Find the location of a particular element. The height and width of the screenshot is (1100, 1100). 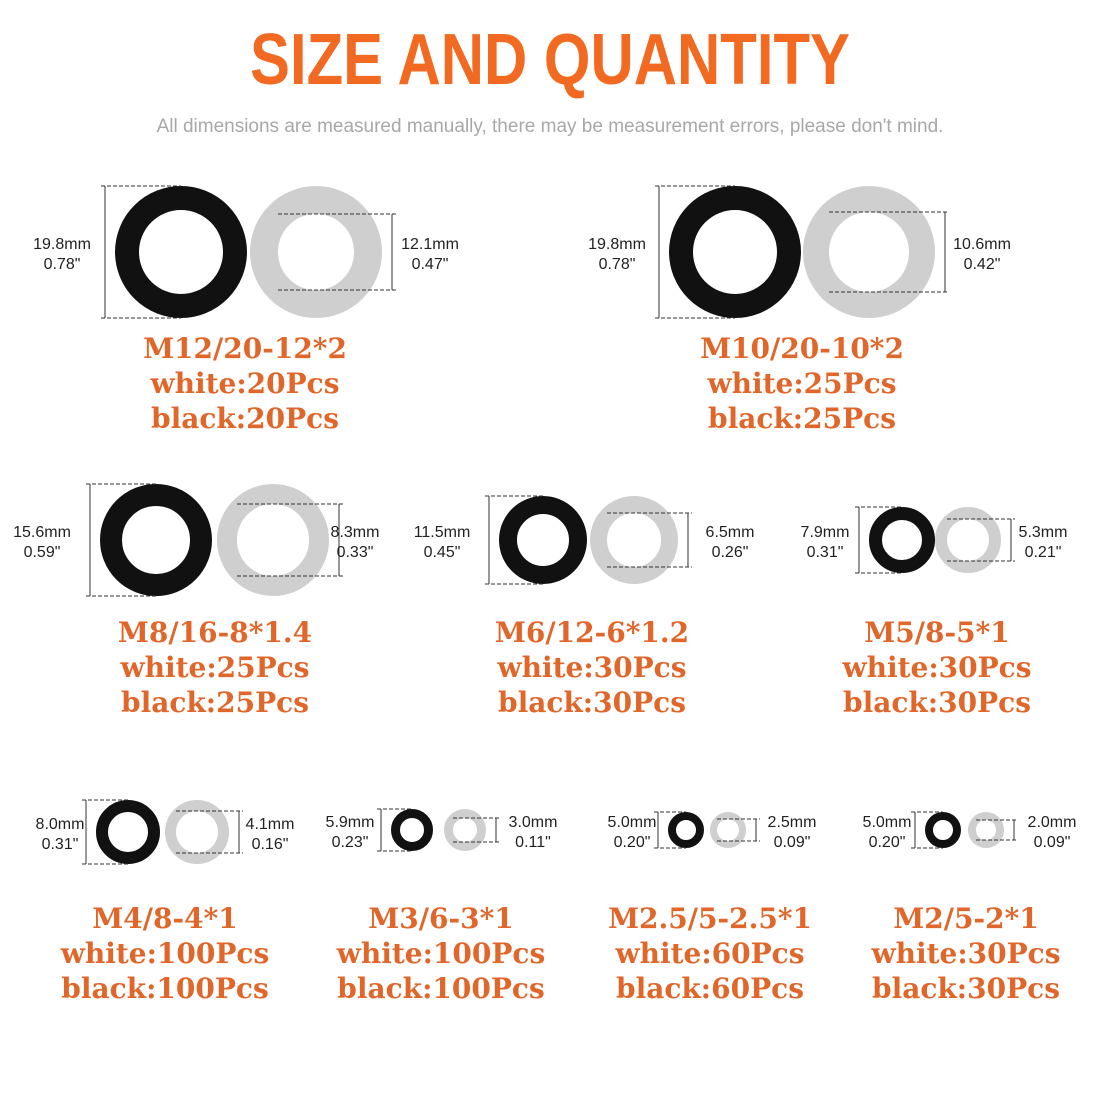

item-name: M2.5/5-2.5*1 is located at coordinates (710, 918).